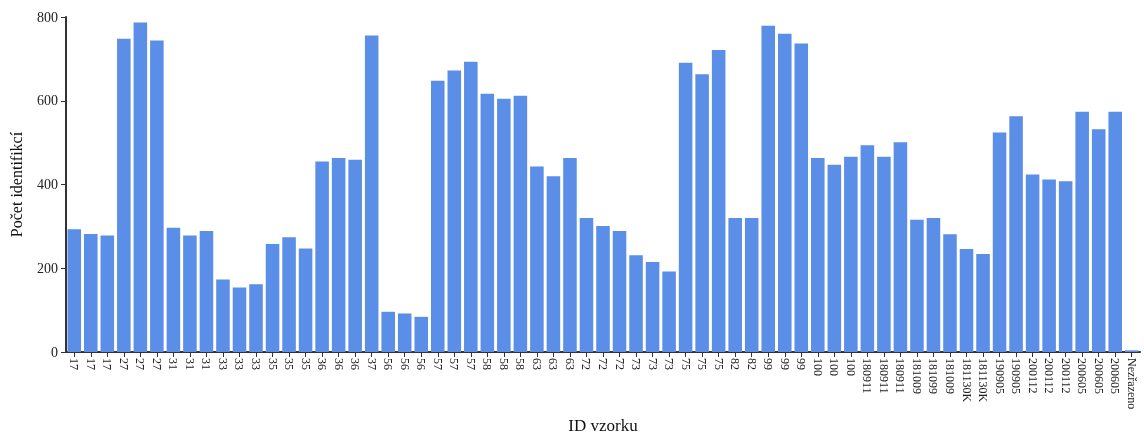  What do you see at coordinates (47, 184) in the screenshot?
I see `y-tick-label: 400` at bounding box center [47, 184].